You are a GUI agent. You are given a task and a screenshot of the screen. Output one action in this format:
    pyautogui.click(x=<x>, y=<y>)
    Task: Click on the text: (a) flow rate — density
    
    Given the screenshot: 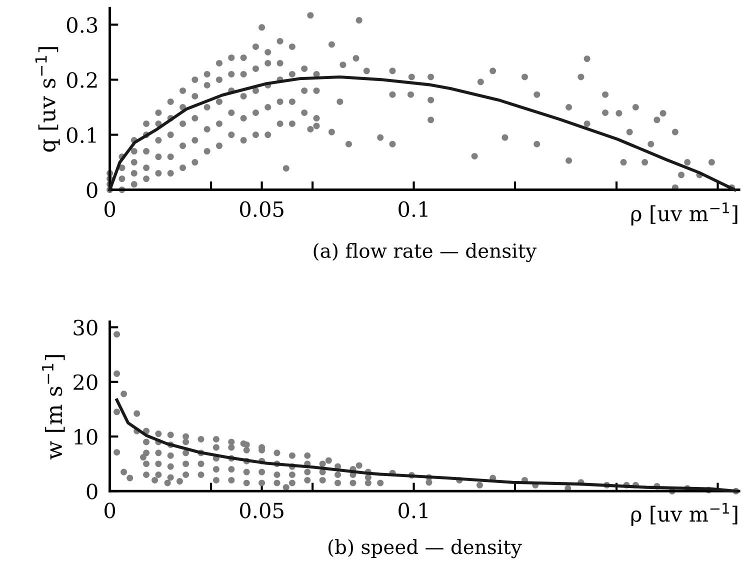 What is the action you would take?
    pyautogui.click(x=425, y=252)
    